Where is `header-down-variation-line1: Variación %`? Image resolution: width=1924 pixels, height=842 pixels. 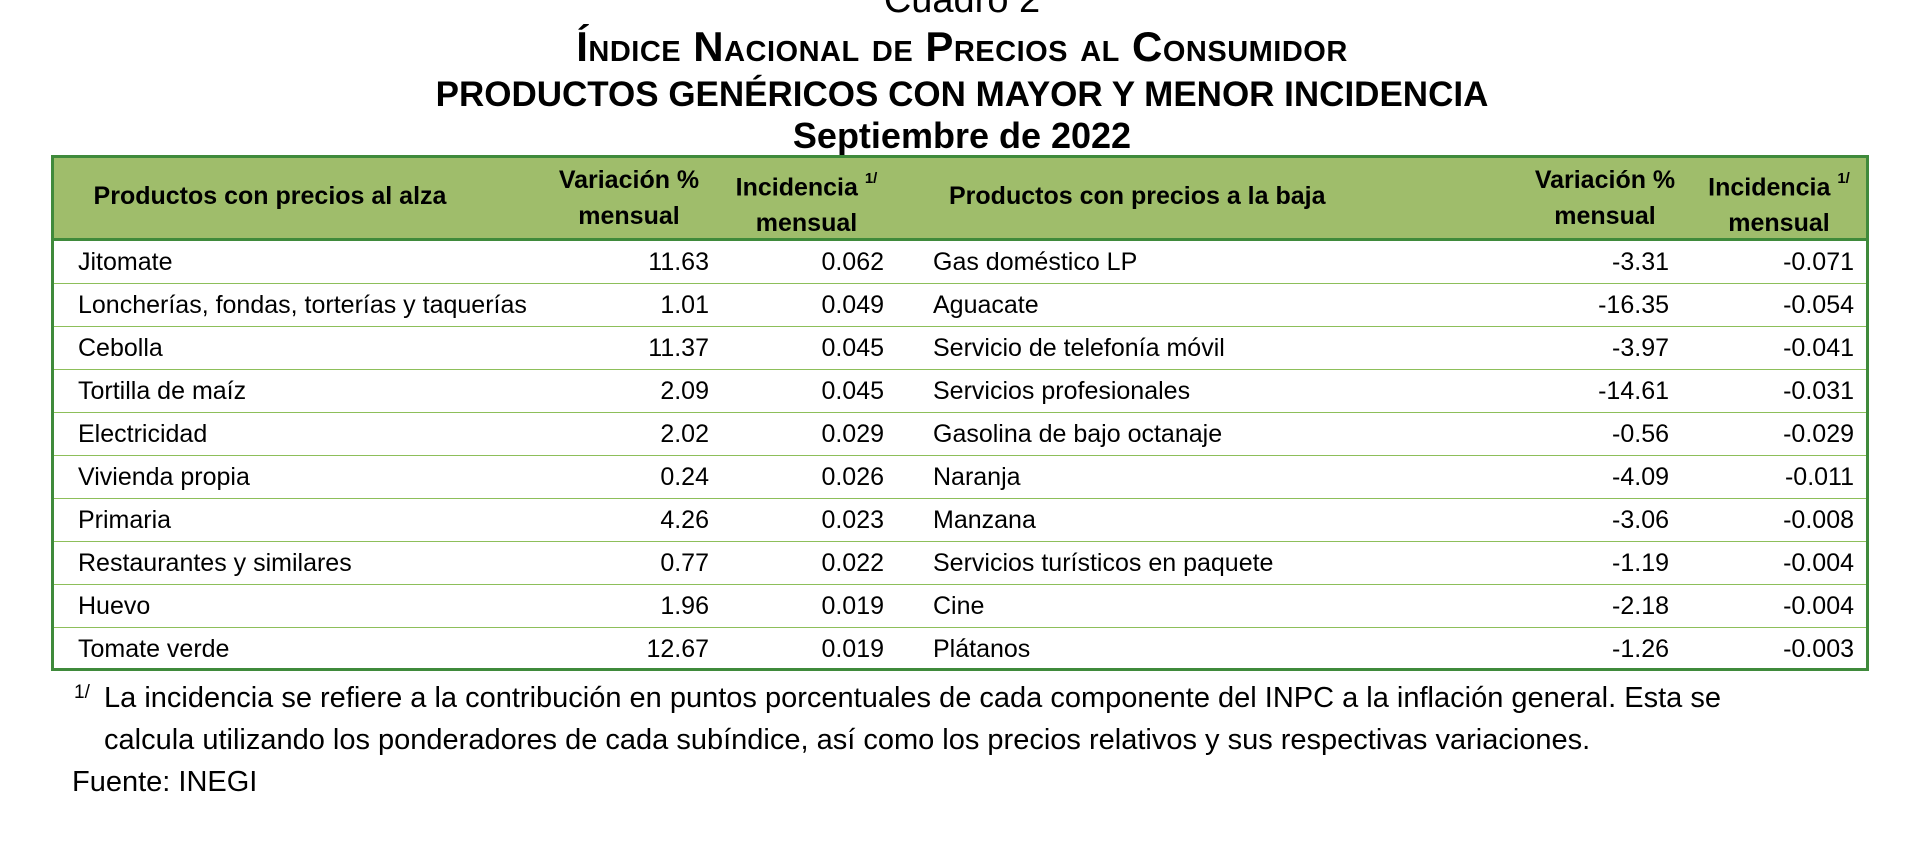
header-down-variation-line1: Variación % is located at coordinates (1605, 180).